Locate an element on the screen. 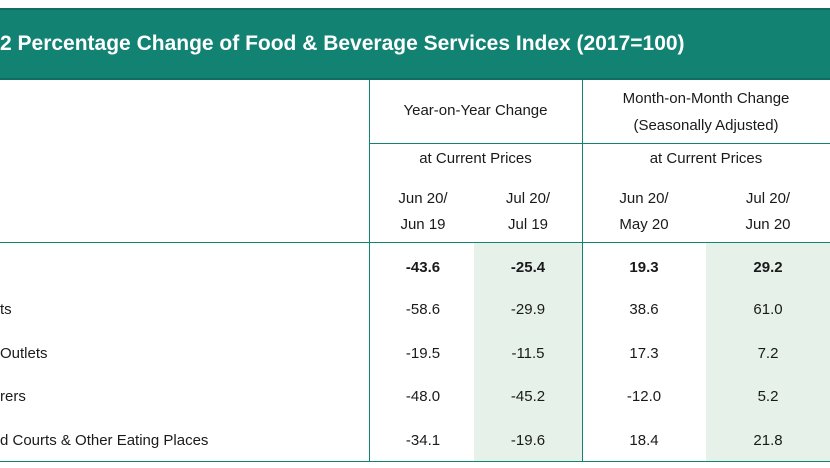  divider-table-bottom is located at coordinates (415, 461).